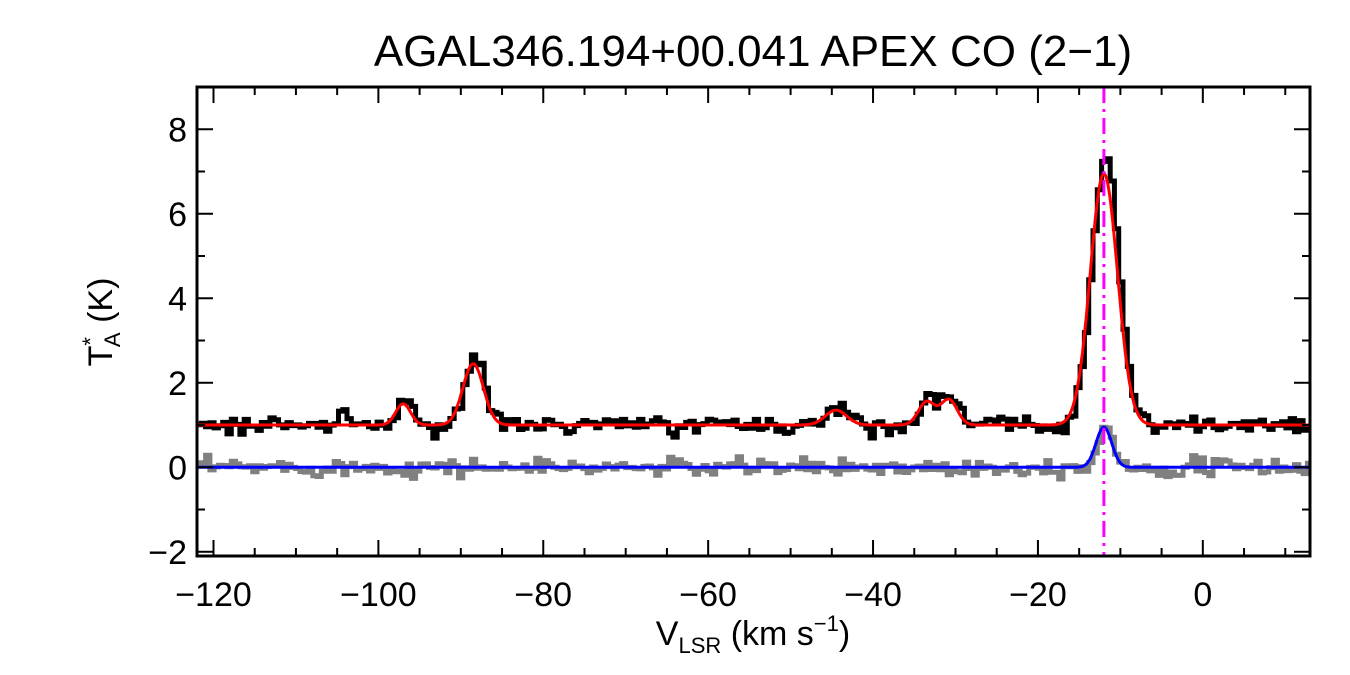 This screenshot has height=675, width=1350. Describe the element at coordinates (101, 356) in the screenshot. I see `y-axis-label-main: T` at that location.